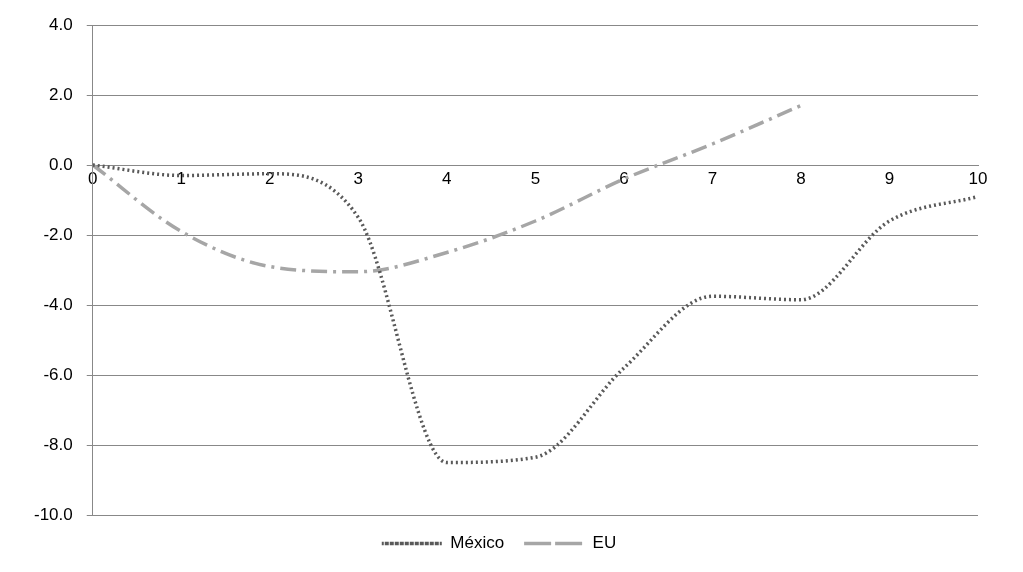 Image resolution: width=1023 pixels, height=572 pixels. What do you see at coordinates (61, 24) in the screenshot?
I see `y-tick-label: 4.0` at bounding box center [61, 24].